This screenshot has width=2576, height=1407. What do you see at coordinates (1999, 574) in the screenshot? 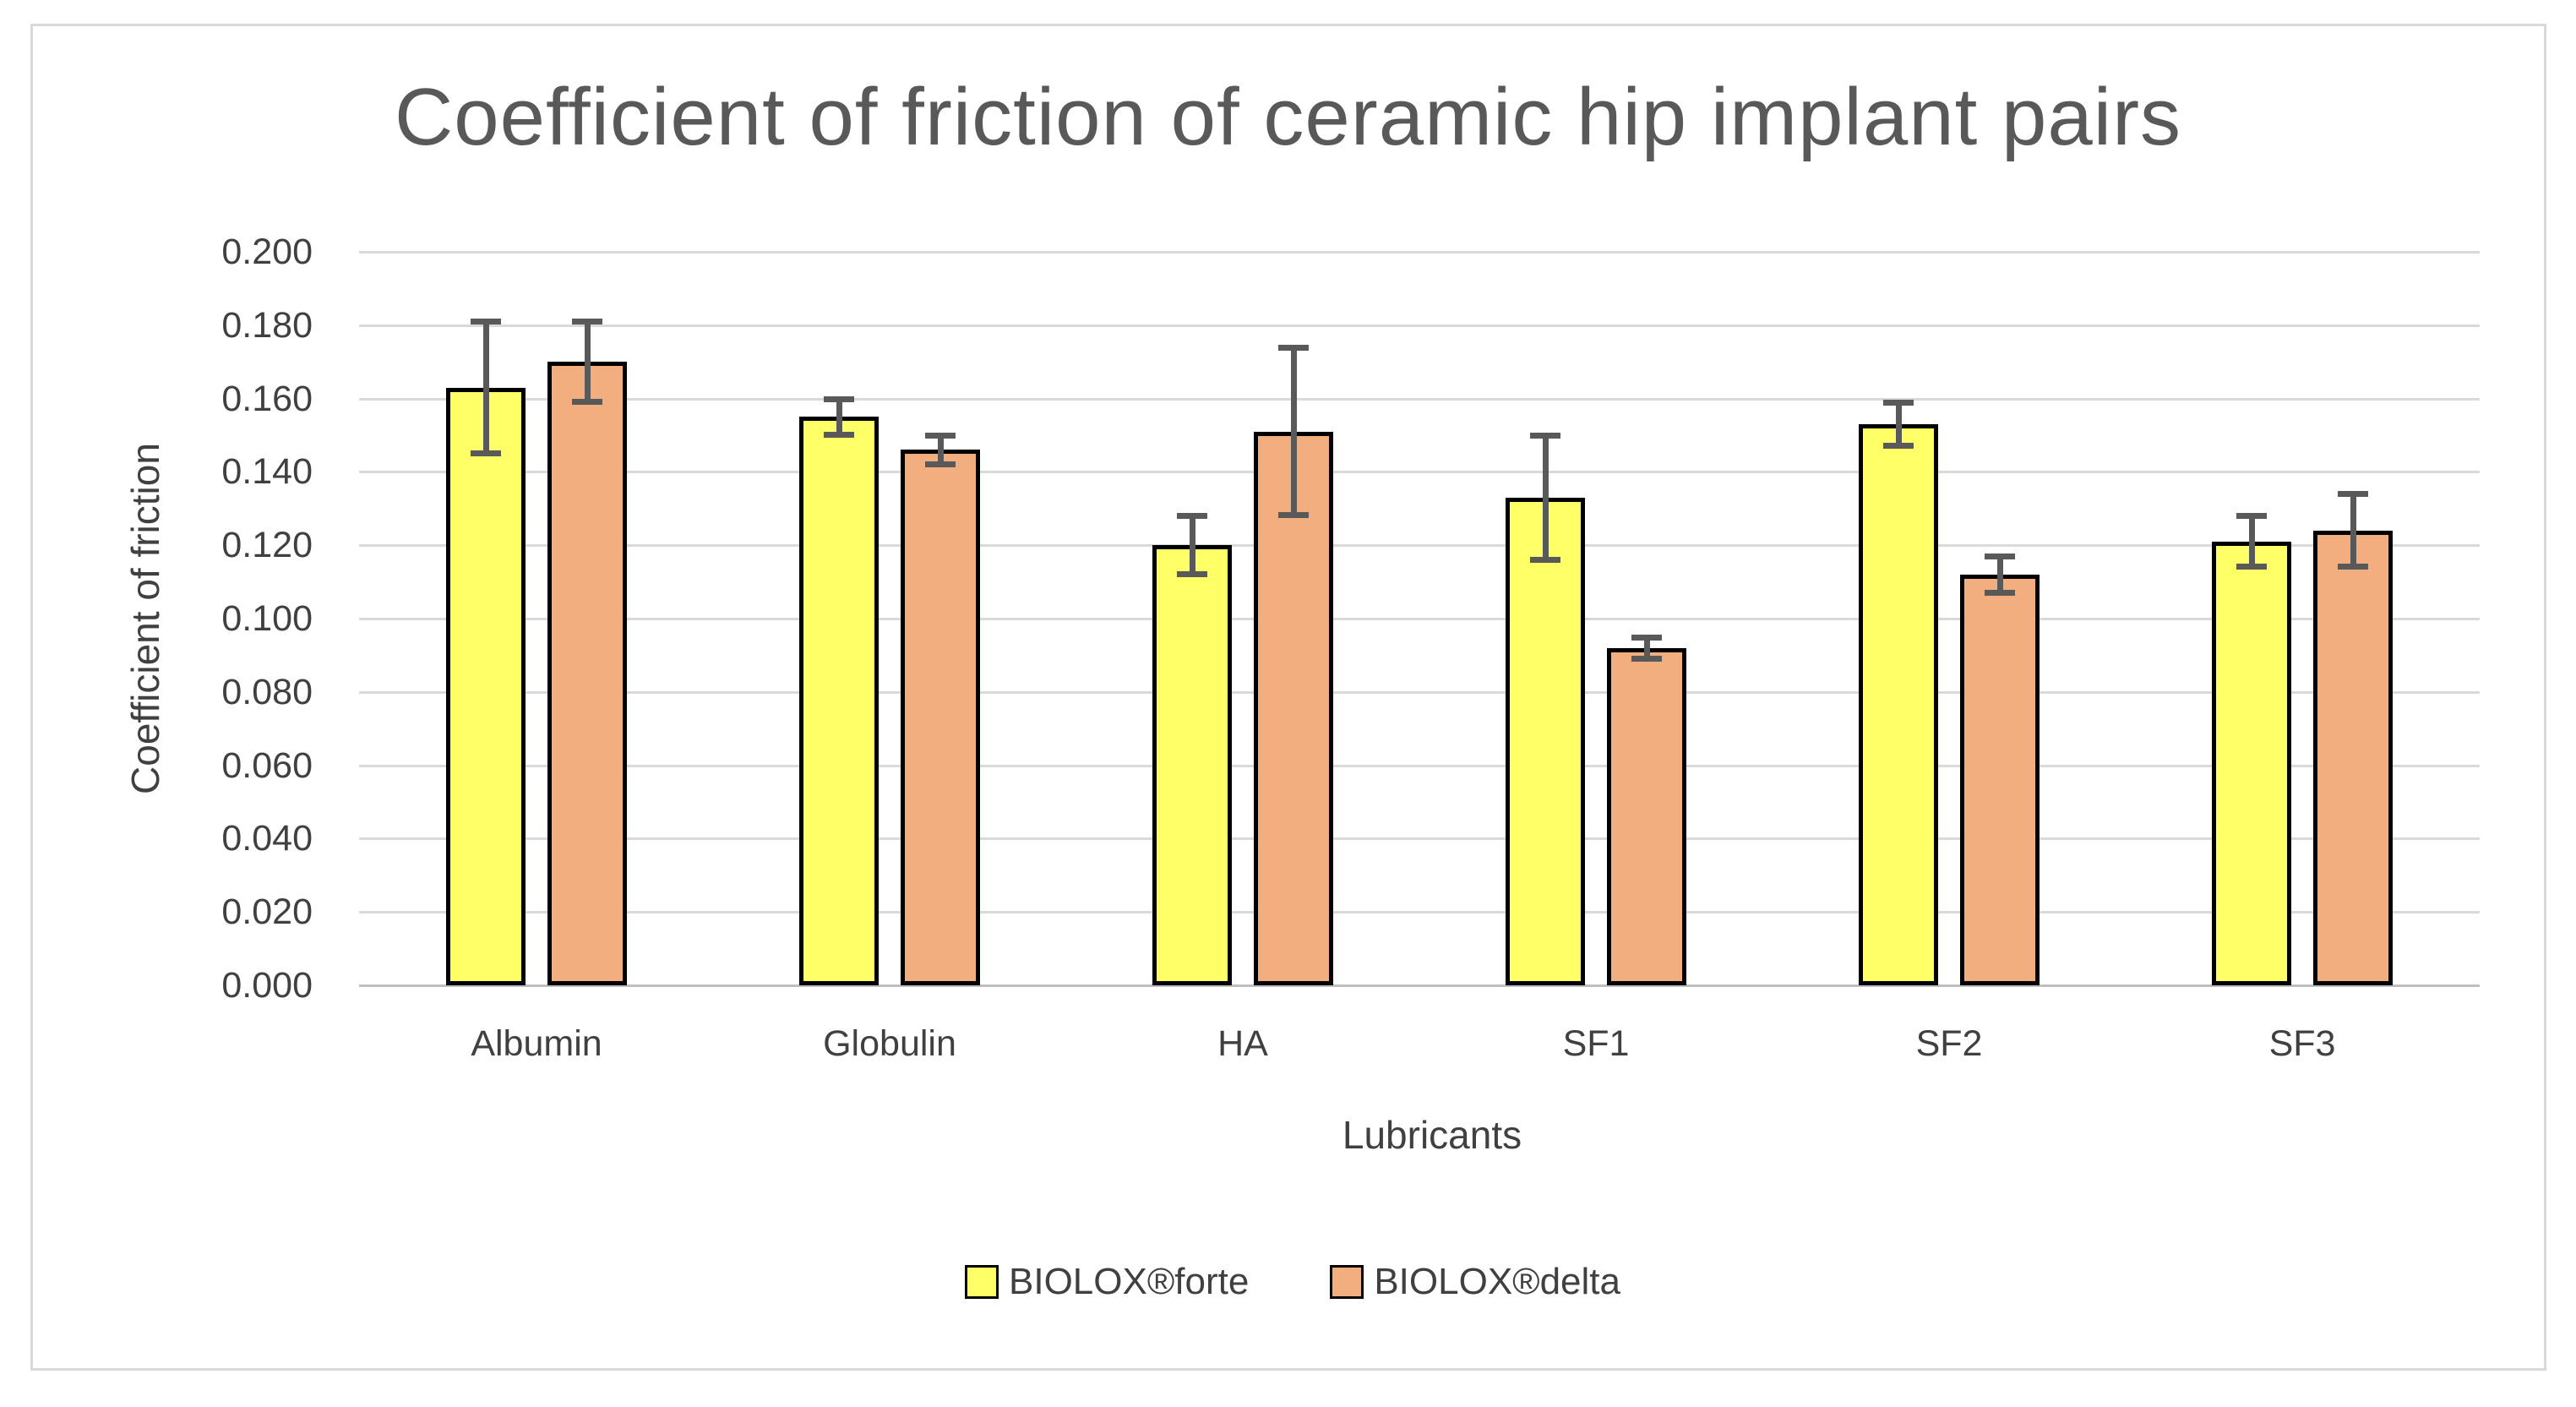
I see `error-bar-sf2-biolox-delta` at bounding box center [1999, 574].